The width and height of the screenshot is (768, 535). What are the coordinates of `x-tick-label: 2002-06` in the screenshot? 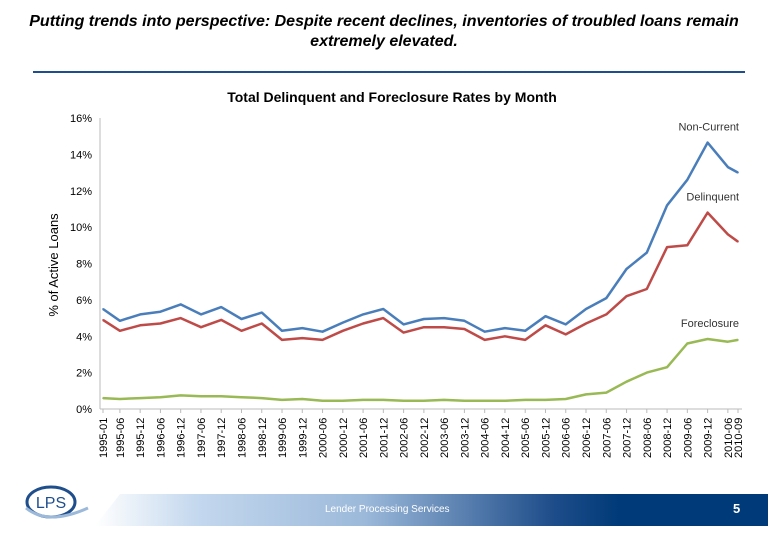 It's located at (405, 438).